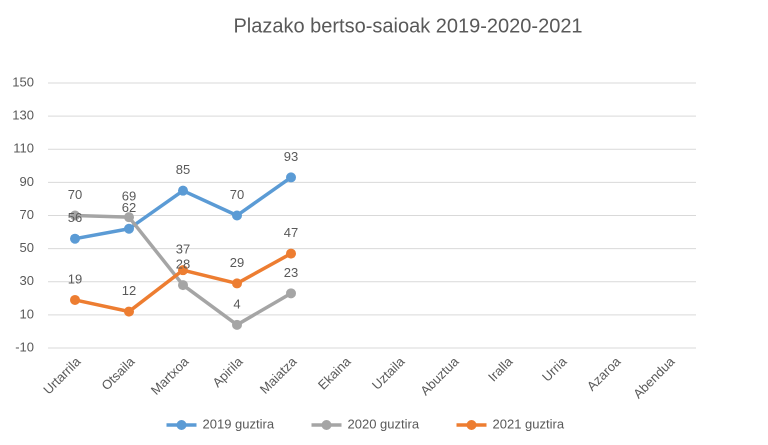 The height and width of the screenshot is (445, 768). Describe the element at coordinates (278, 374) in the screenshot. I see `x-tick-label: Maiatza` at that location.